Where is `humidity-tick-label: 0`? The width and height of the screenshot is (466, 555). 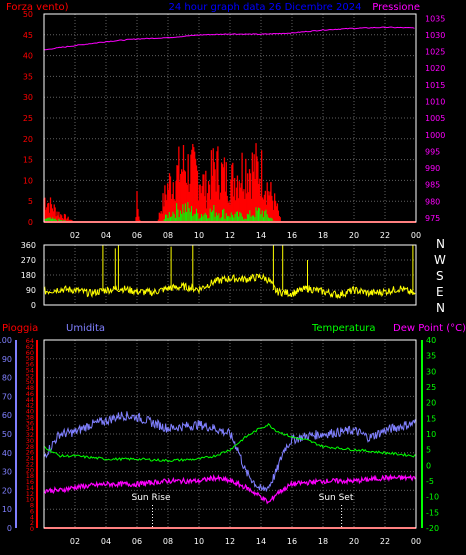
humidity-tick-label: 0 is located at coordinates (9, 528).